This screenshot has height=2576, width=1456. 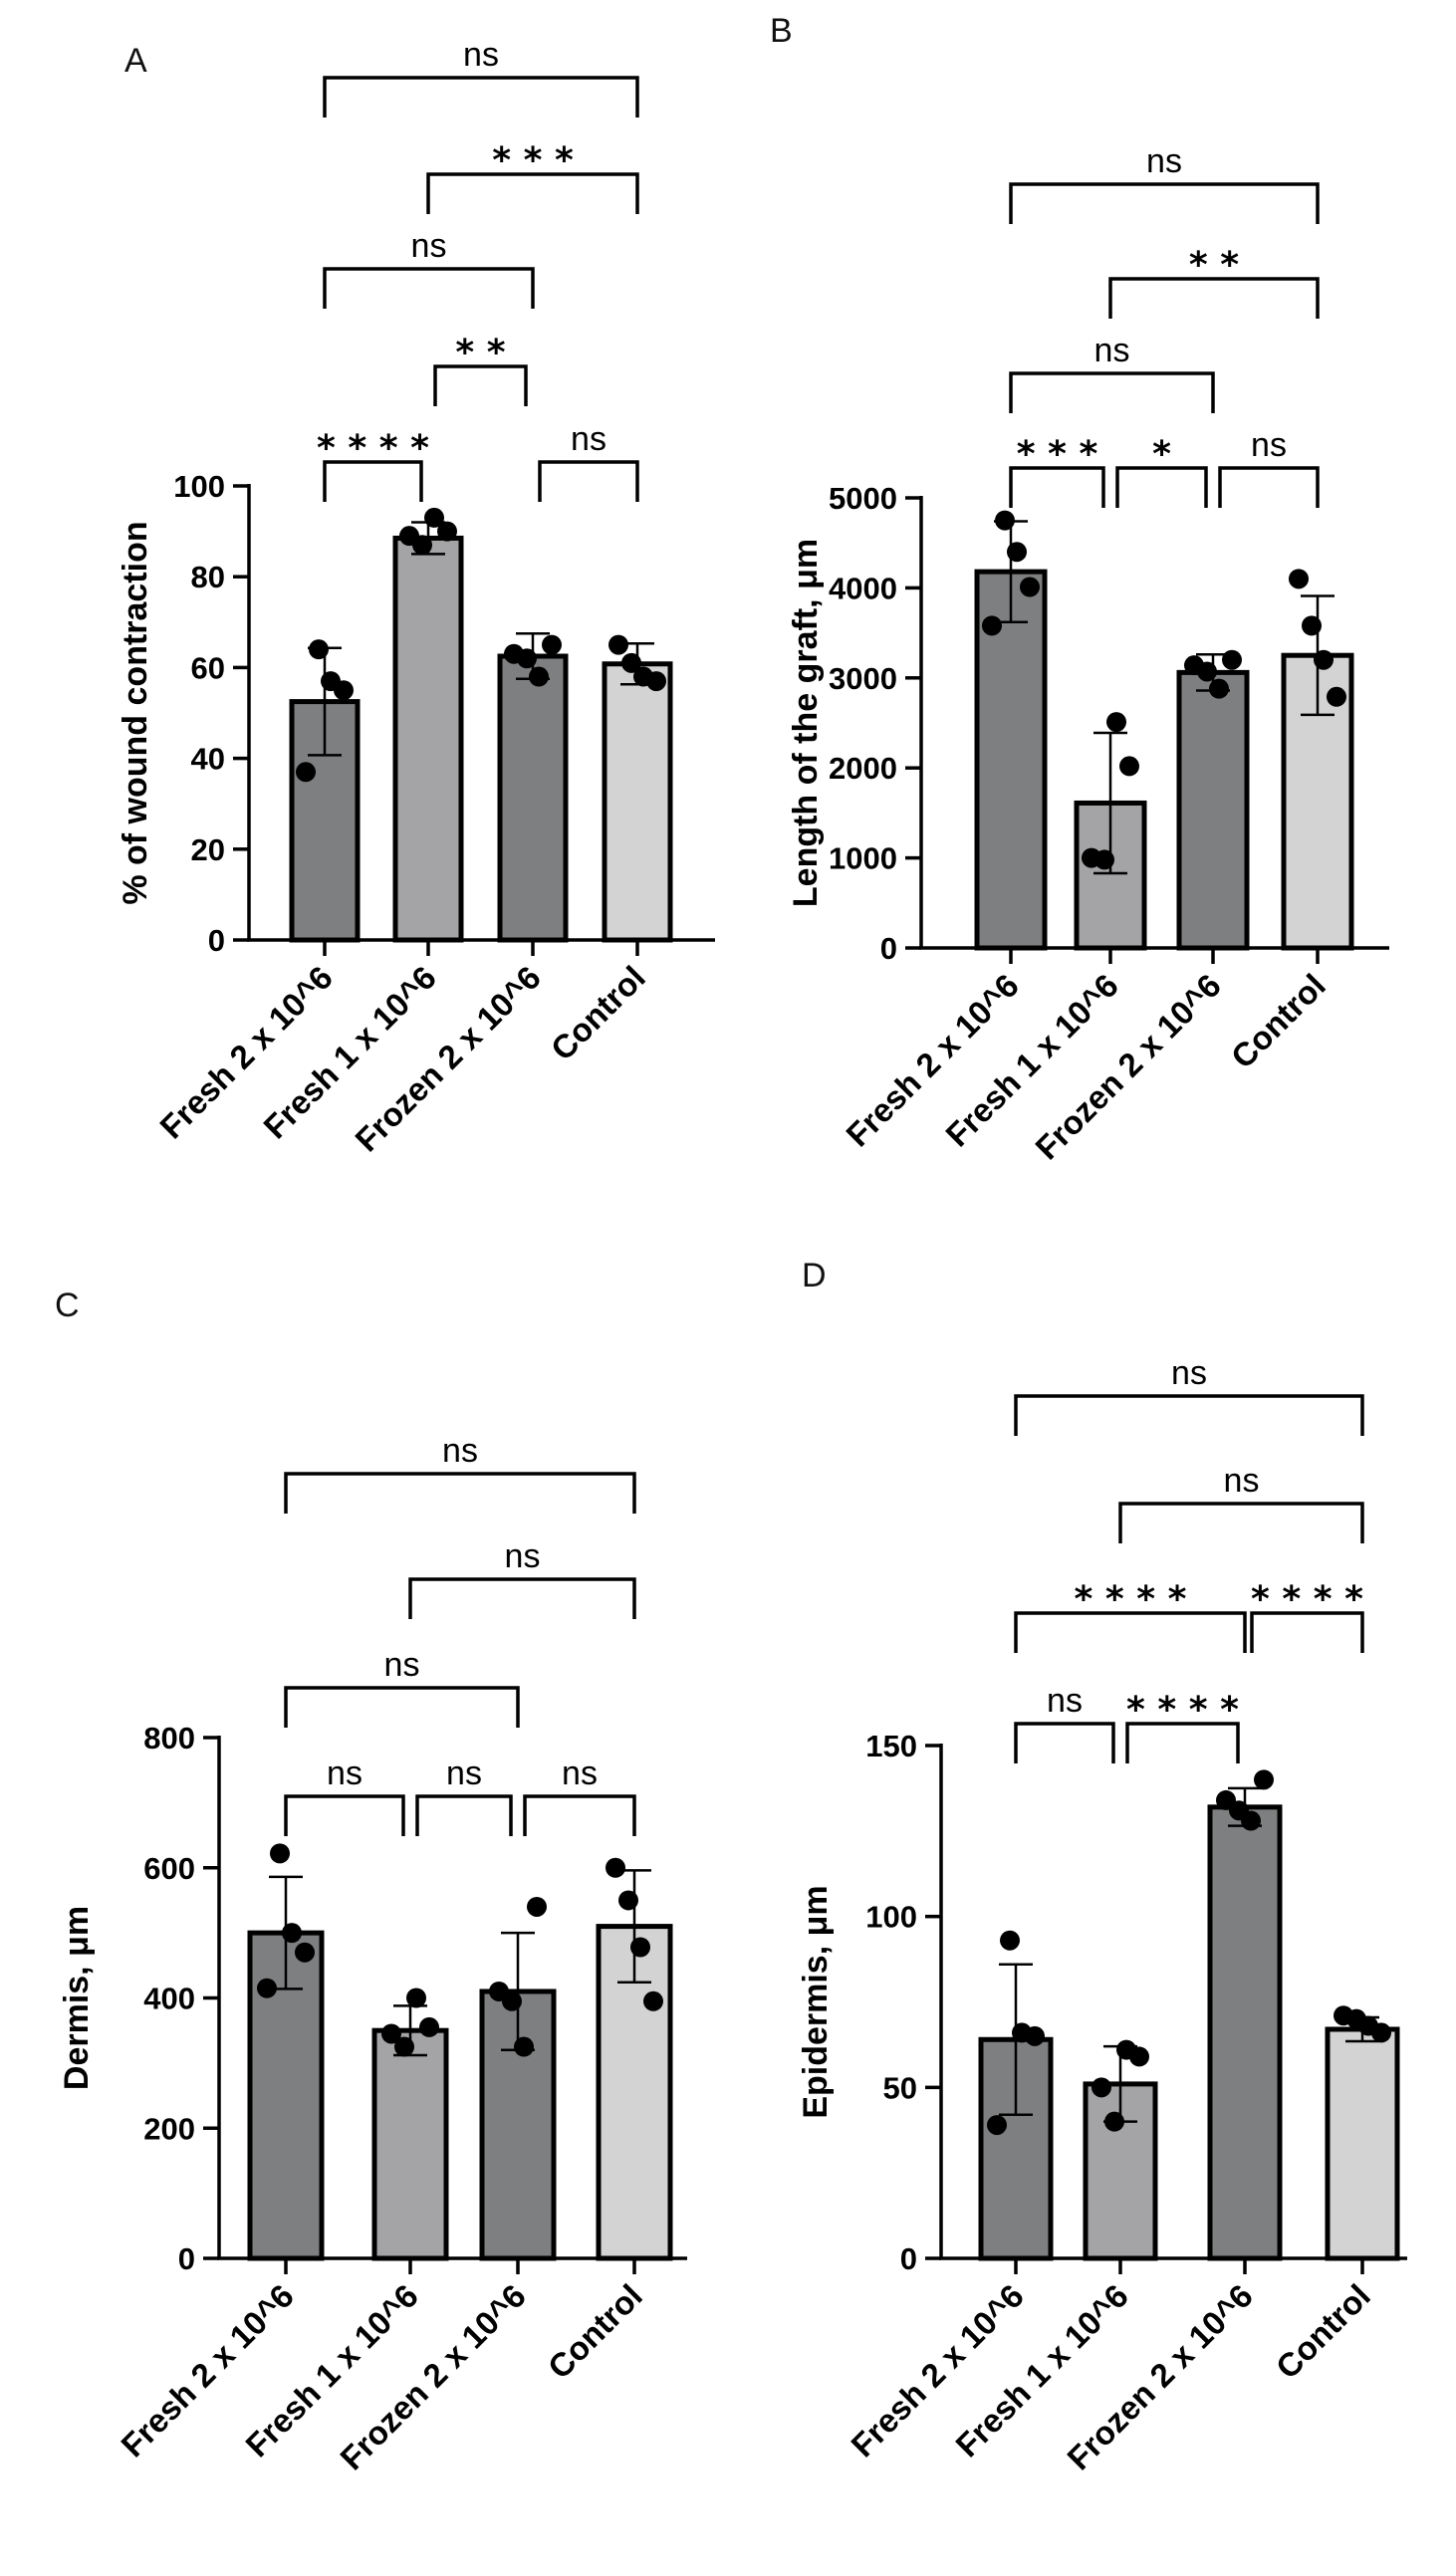 What do you see at coordinates (77, 1998) in the screenshot?
I see `y-axis-label: Dermis, μm` at bounding box center [77, 1998].